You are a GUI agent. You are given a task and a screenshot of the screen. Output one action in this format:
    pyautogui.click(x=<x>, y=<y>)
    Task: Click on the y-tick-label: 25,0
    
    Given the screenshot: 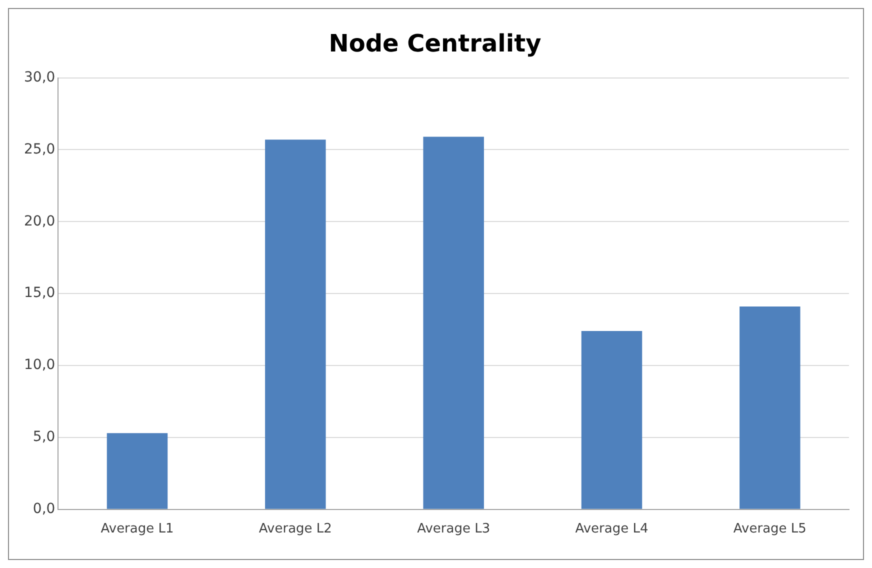 What is the action you would take?
    pyautogui.click(x=40, y=149)
    